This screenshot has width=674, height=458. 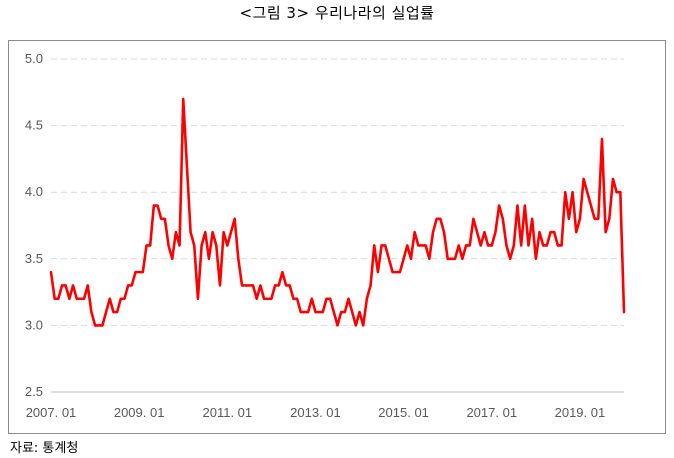 What do you see at coordinates (491, 412) in the screenshot?
I see `x-tick-label: 2017. 01` at bounding box center [491, 412].